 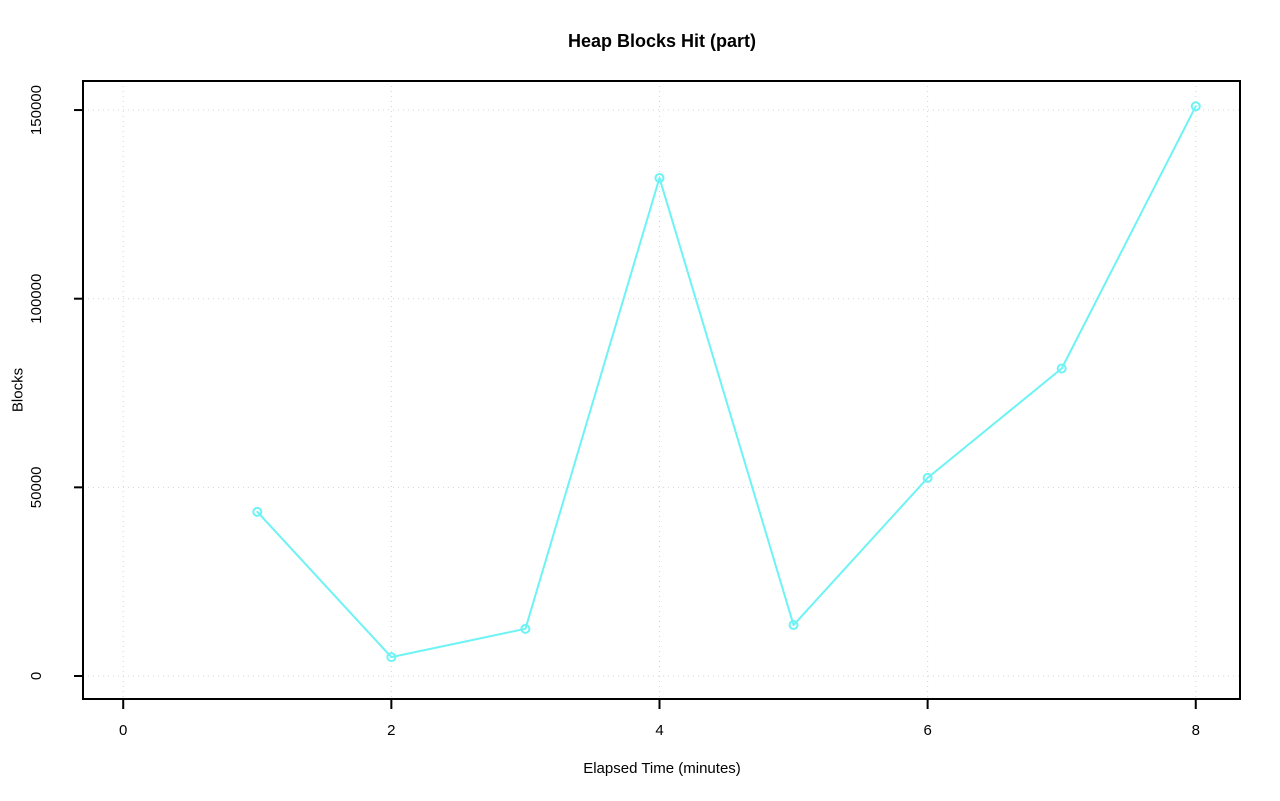 I want to click on x-tick-label: 0, so click(x=123, y=730).